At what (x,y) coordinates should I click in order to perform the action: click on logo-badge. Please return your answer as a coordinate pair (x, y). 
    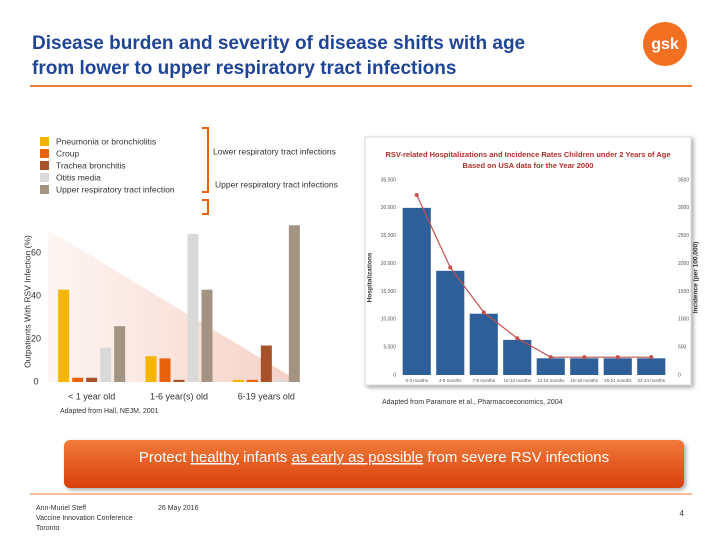
    Looking at the image, I should click on (665, 44).